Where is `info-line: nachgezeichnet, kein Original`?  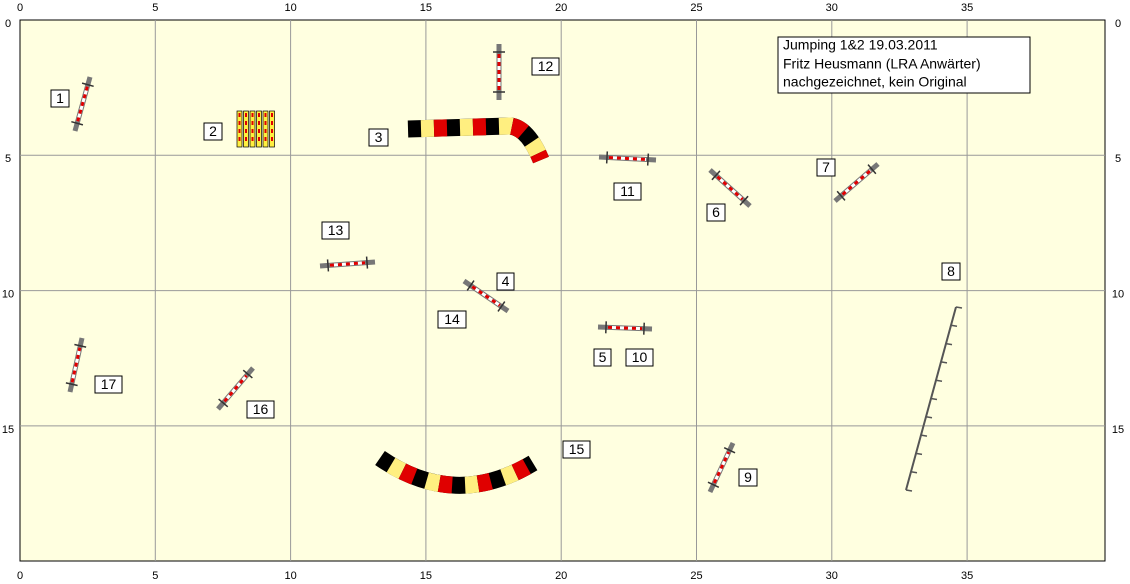
info-line: nachgezeichnet, kein Original is located at coordinates (875, 82).